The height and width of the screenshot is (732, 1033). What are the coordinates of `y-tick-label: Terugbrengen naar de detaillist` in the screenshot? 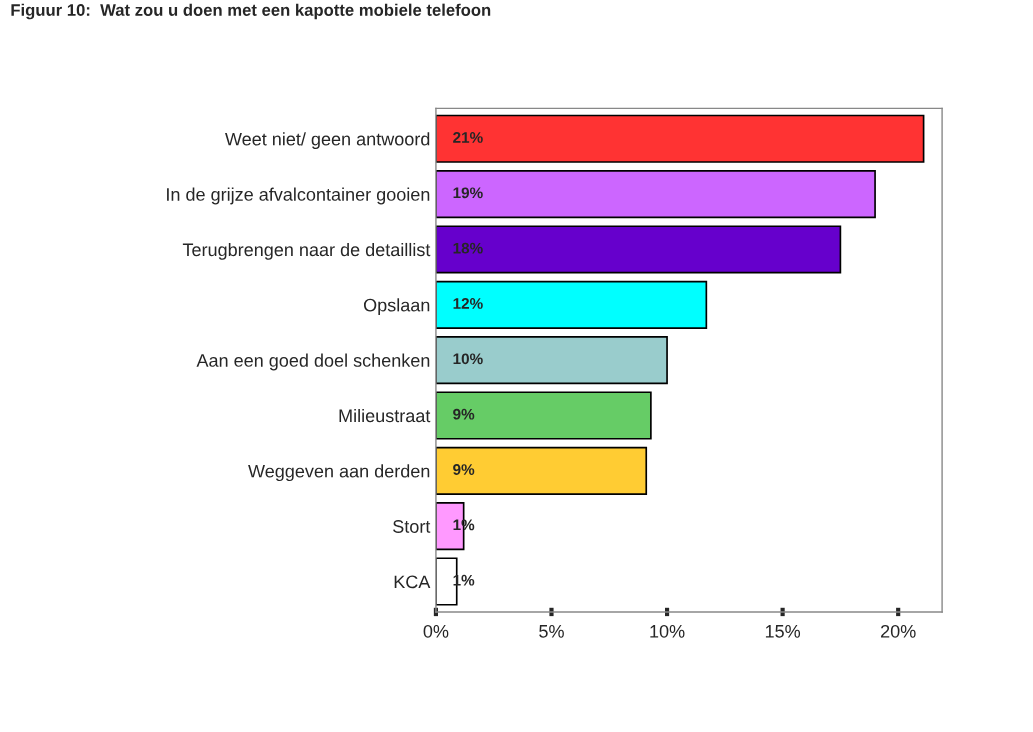 It's located at (306, 251).